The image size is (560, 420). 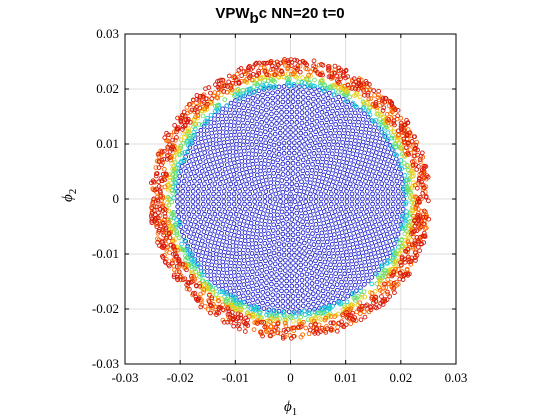 I want to click on x-tick-label: -0.02, so click(x=180, y=377).